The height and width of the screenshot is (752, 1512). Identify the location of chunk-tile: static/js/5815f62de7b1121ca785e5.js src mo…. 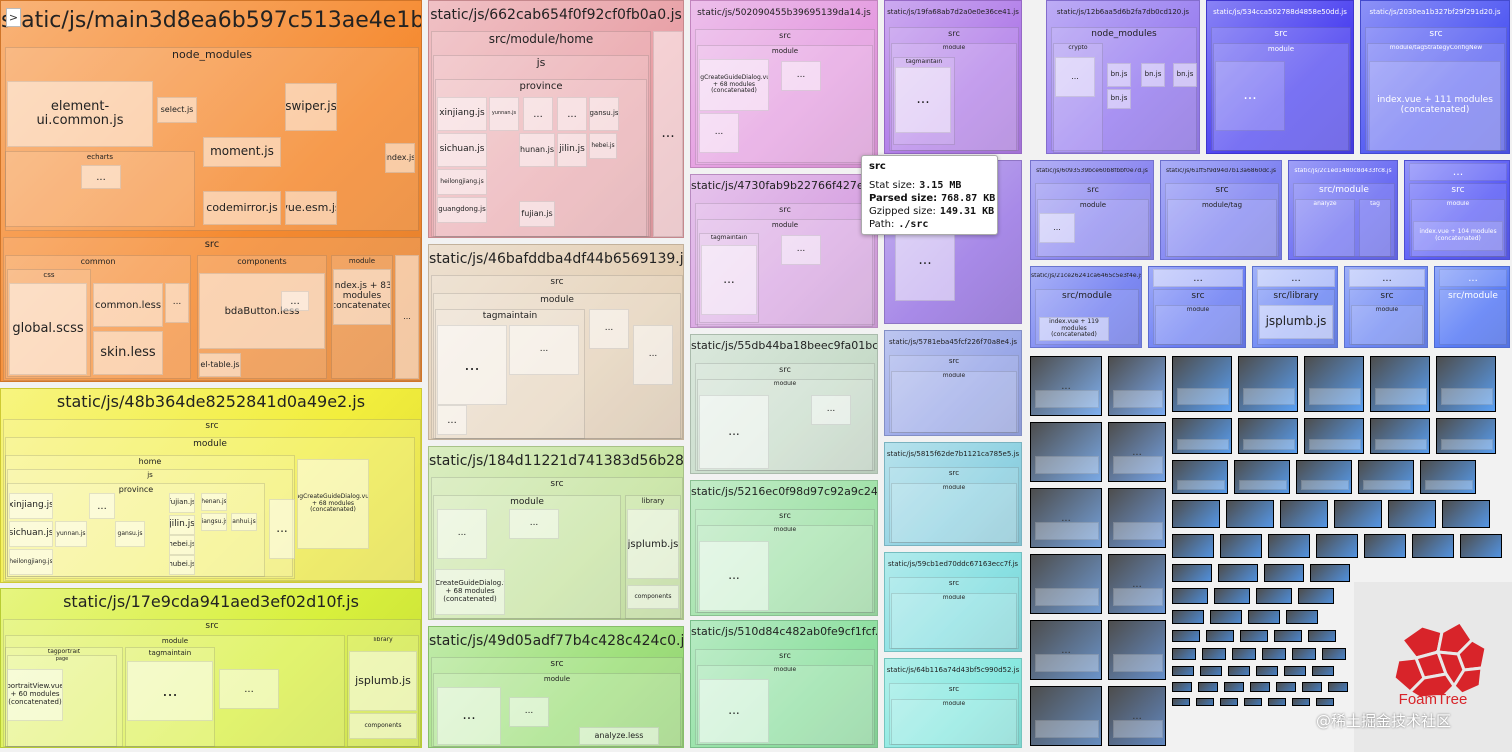
(953, 494).